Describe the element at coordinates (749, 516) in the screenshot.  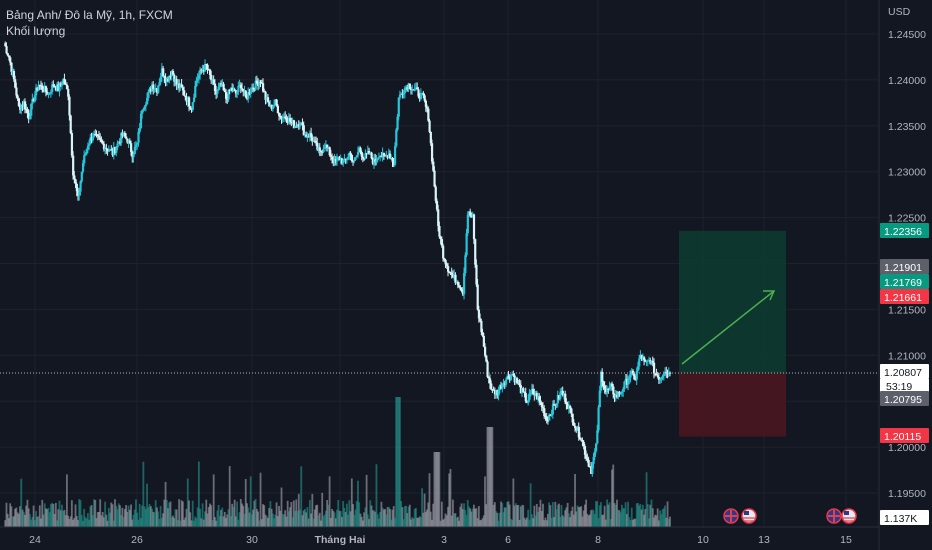
I see `us-flag-icon` at that location.